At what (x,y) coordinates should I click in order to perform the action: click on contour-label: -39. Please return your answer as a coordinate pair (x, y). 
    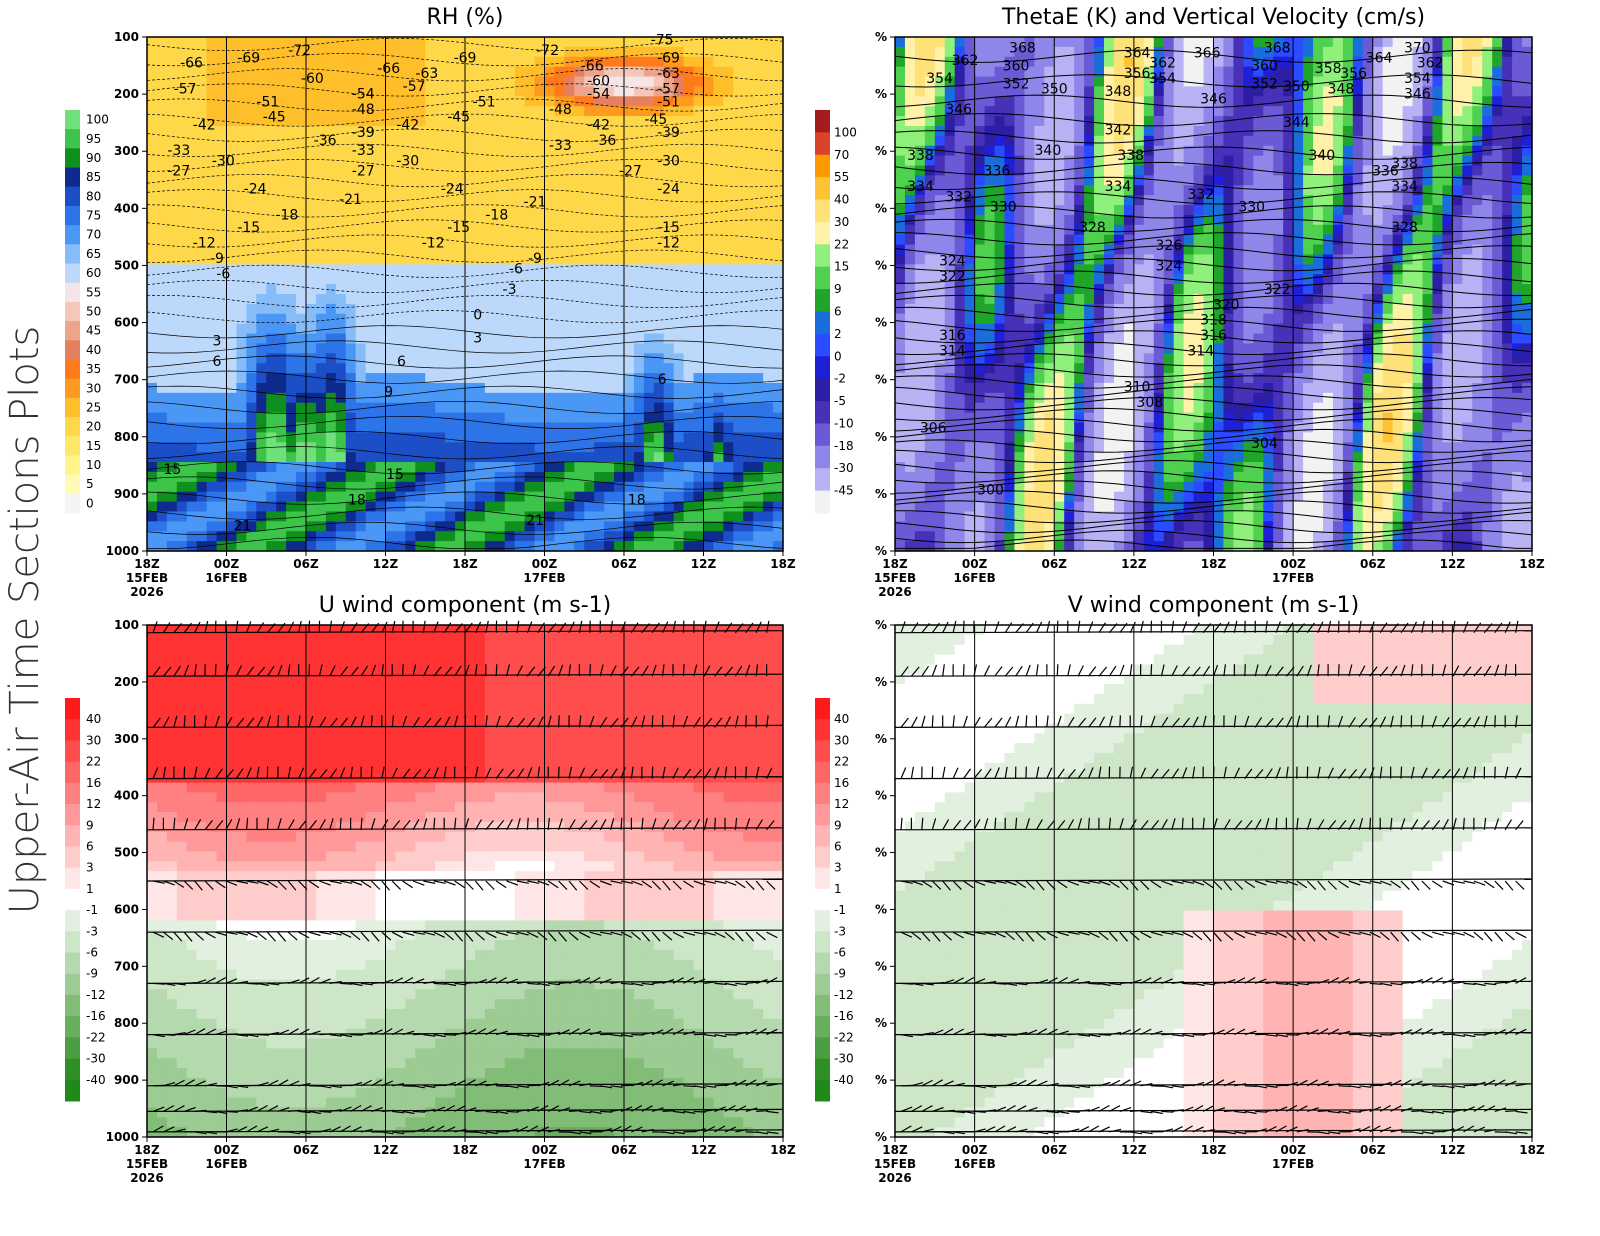
    Looking at the image, I should click on (668, 133).